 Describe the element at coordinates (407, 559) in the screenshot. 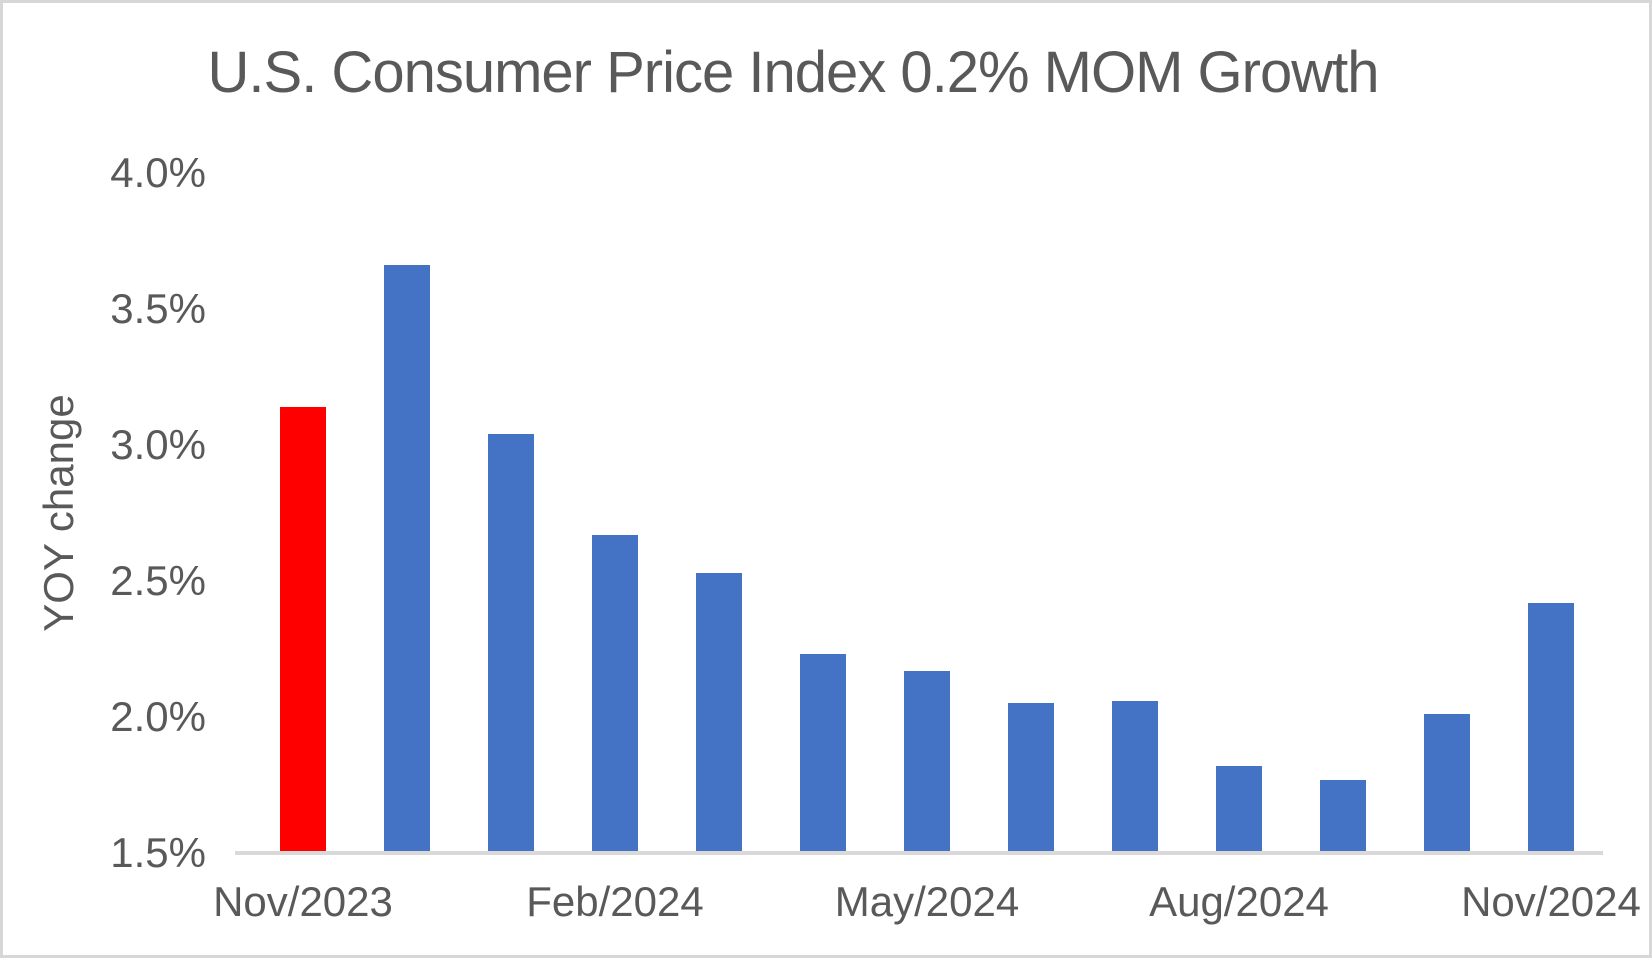

I see `bar-Dec/2023` at that location.